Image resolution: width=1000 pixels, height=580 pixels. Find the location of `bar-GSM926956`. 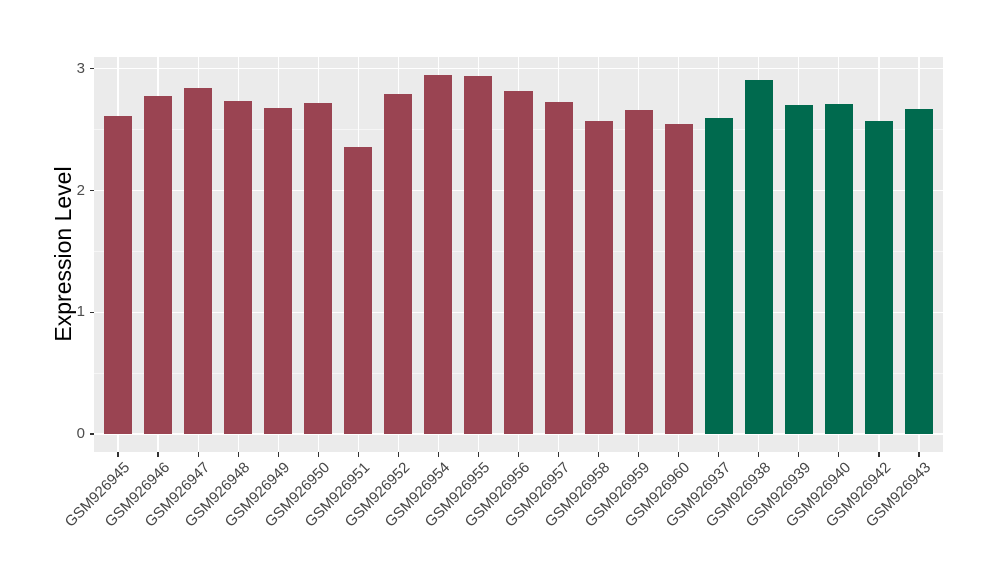

bar-GSM926956 is located at coordinates (518, 262).